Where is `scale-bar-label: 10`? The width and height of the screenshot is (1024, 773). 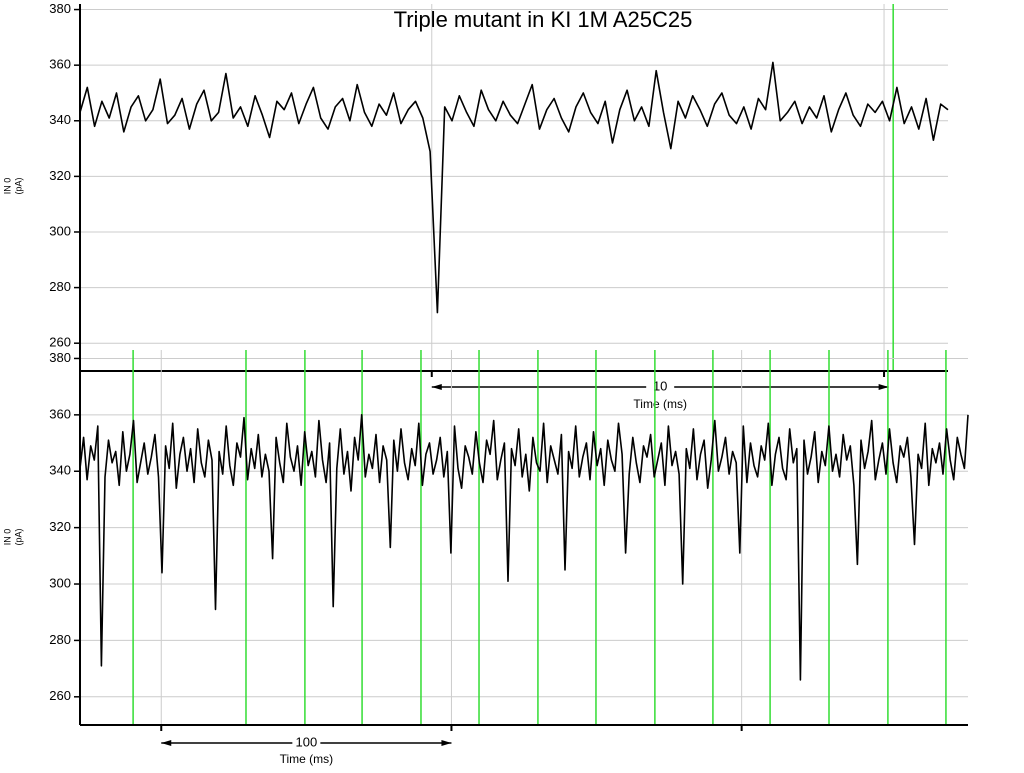
scale-bar-label: 10 is located at coordinates (660, 385).